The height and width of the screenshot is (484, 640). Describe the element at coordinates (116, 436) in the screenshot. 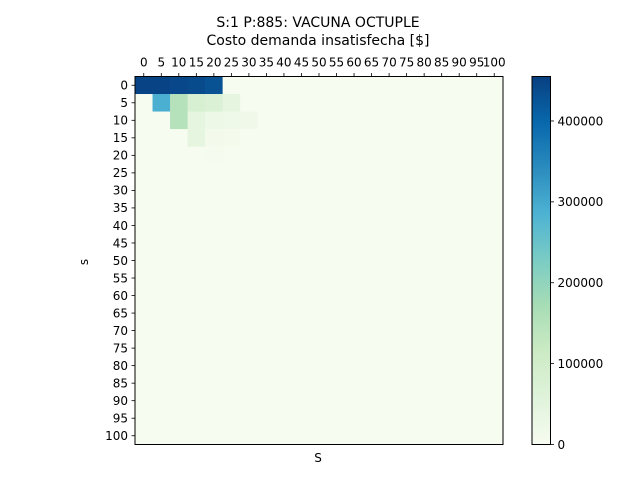

I see `y-tick-label: 100` at that location.